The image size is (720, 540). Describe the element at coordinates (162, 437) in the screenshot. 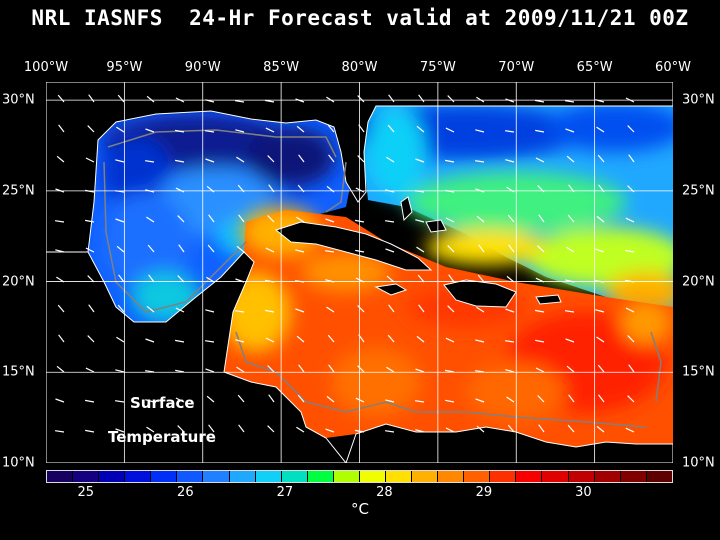

I see `field-label-line2: Temperature` at that location.